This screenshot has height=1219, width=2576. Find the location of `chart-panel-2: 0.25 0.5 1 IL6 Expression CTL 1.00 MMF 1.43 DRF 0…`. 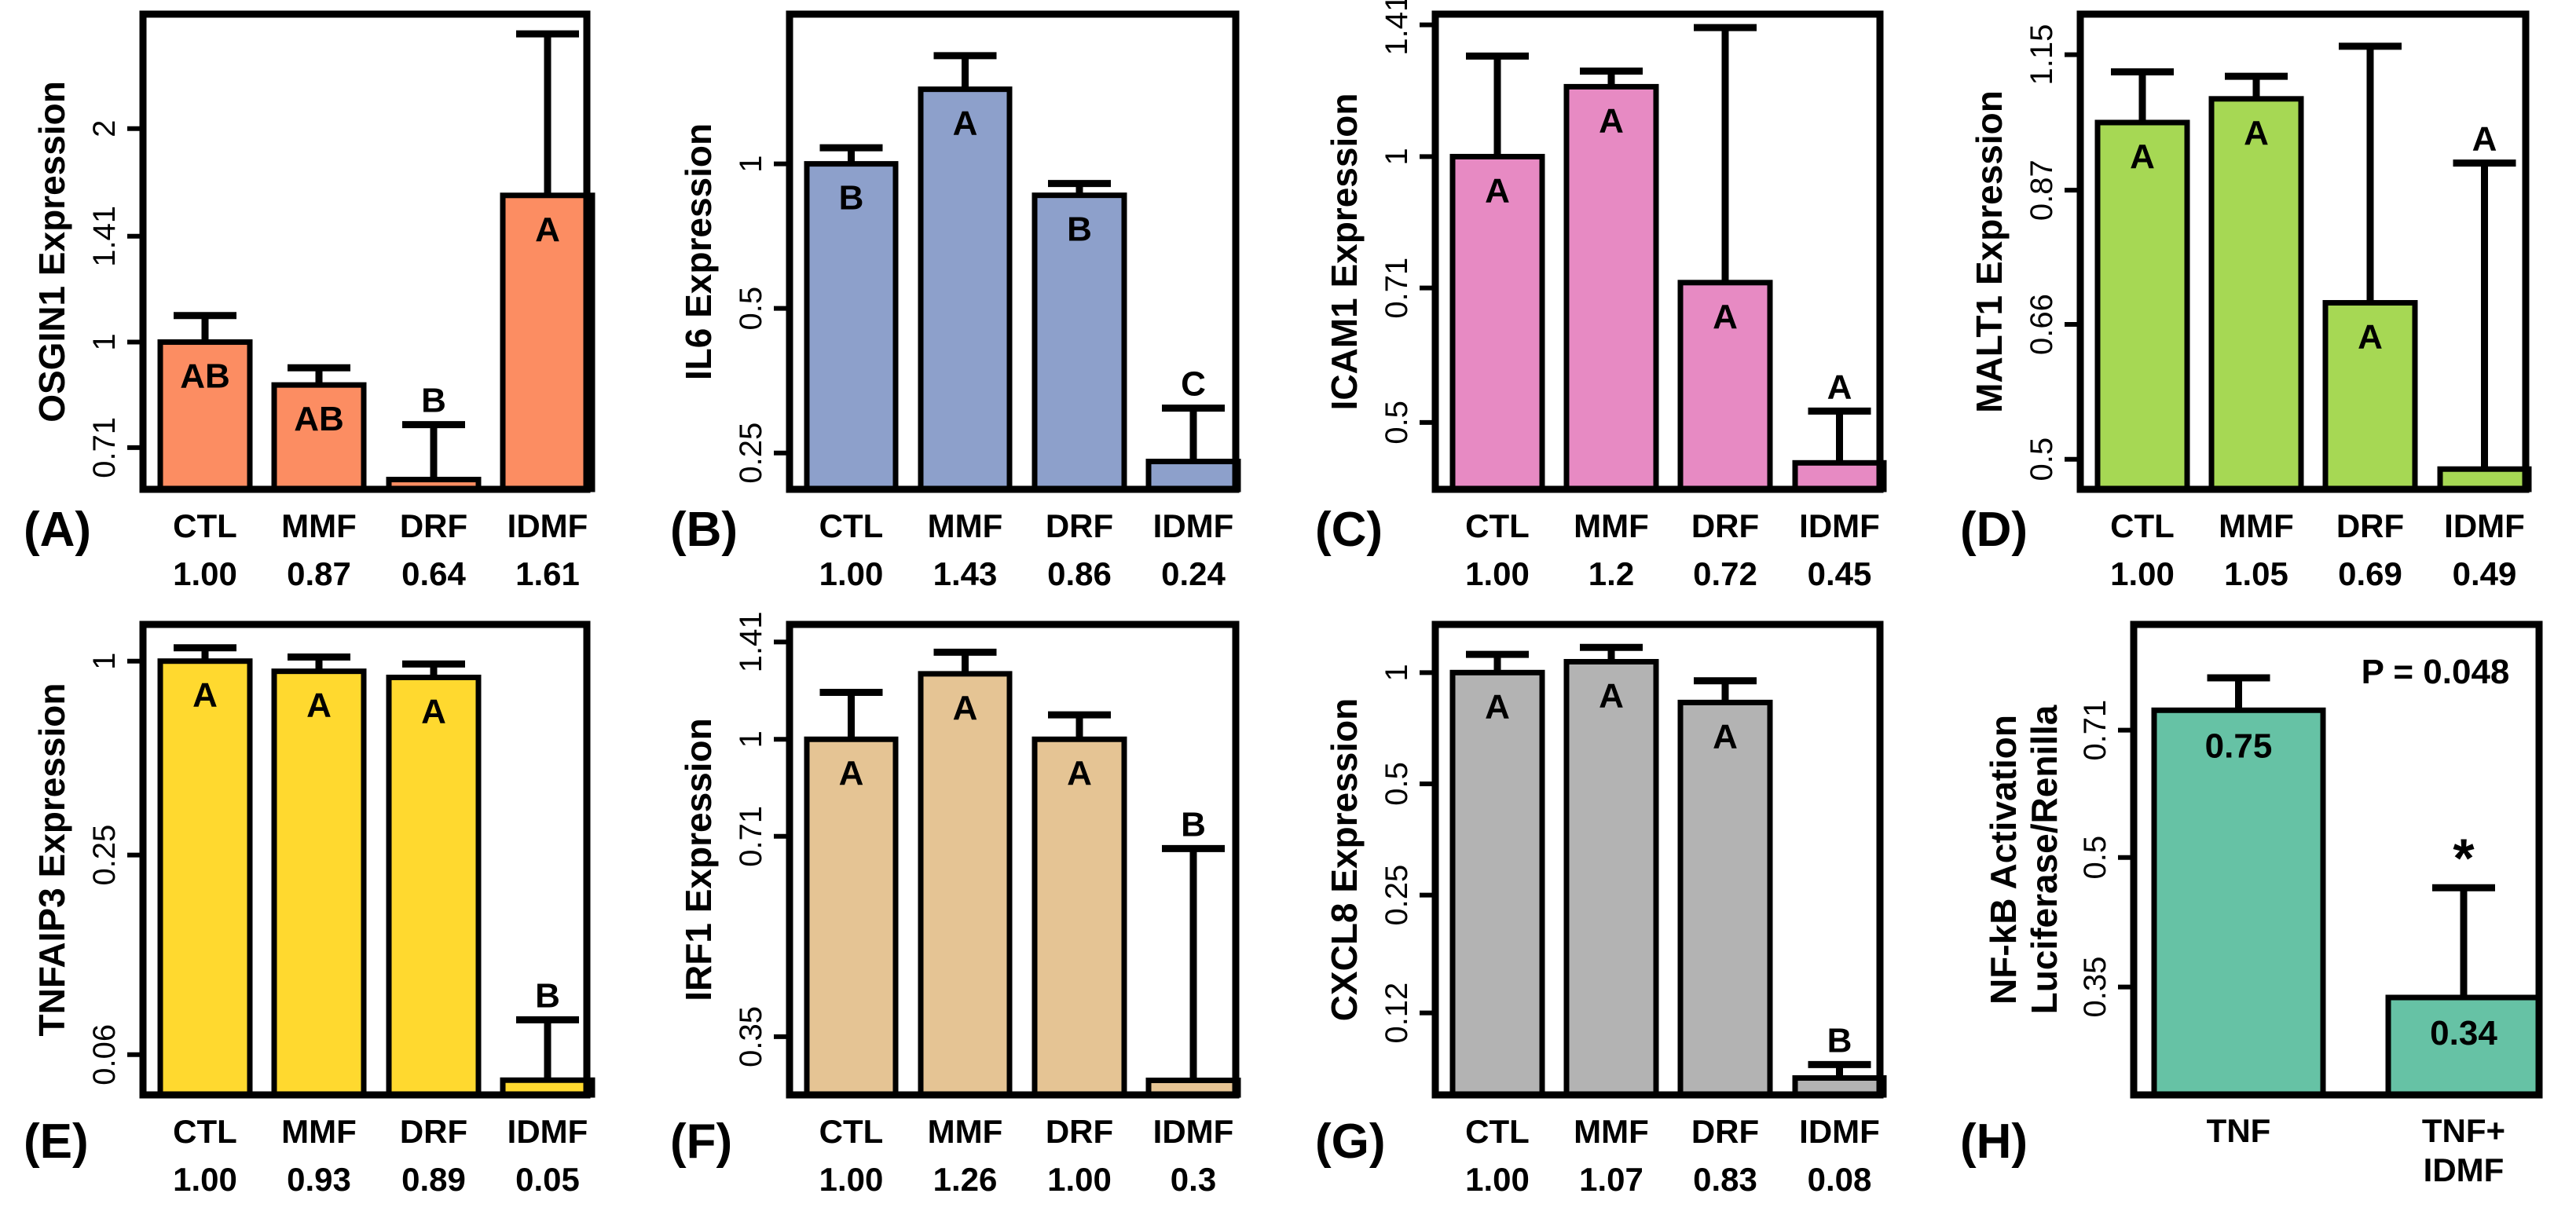

chart-panel-2: 0.25 0.5 1 IL6 Expression CTL 1.00 MMF 1.43 DRF 0… is located at coordinates (955, 301).